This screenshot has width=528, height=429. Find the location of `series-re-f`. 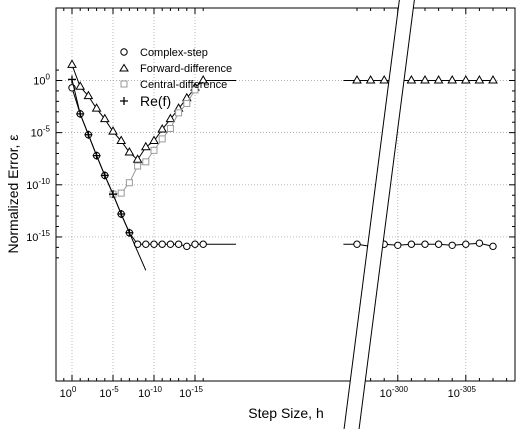

series-re-f is located at coordinates (107, 173).